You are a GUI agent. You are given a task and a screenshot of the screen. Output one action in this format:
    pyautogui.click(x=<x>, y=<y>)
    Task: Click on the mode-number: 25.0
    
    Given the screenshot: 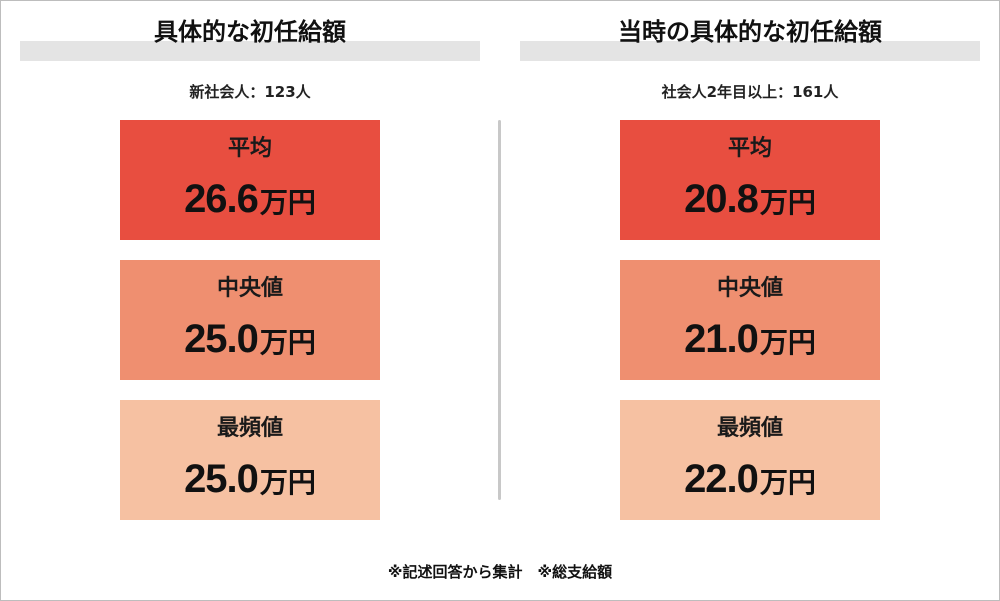 What is the action you would take?
    pyautogui.click(x=221, y=479)
    